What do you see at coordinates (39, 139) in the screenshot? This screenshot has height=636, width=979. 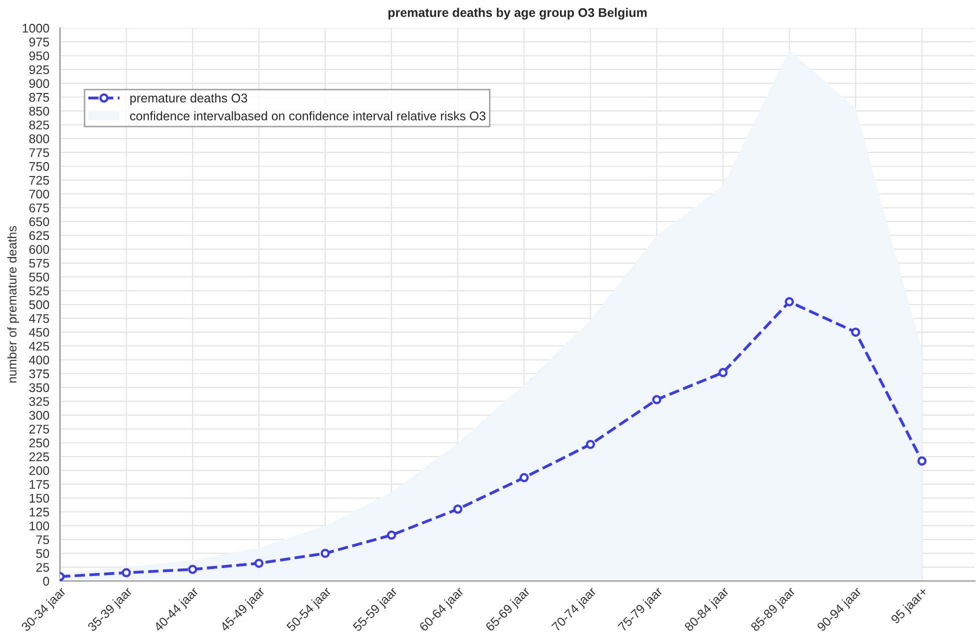 I see `y-tick-label: 800` at bounding box center [39, 139].